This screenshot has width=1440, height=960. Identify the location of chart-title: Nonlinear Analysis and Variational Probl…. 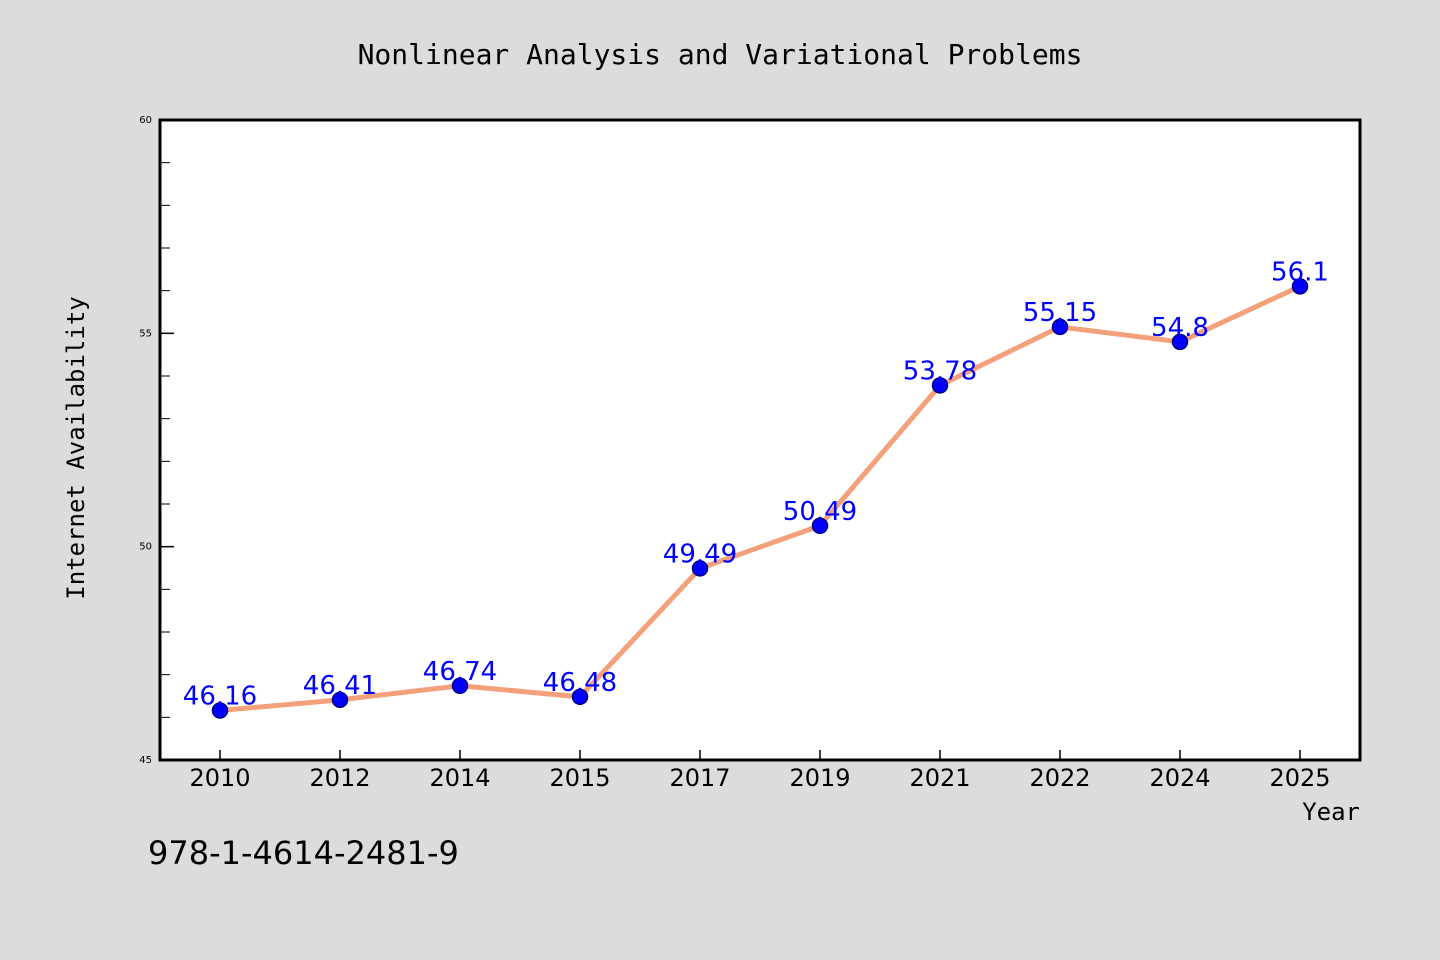
(720, 54).